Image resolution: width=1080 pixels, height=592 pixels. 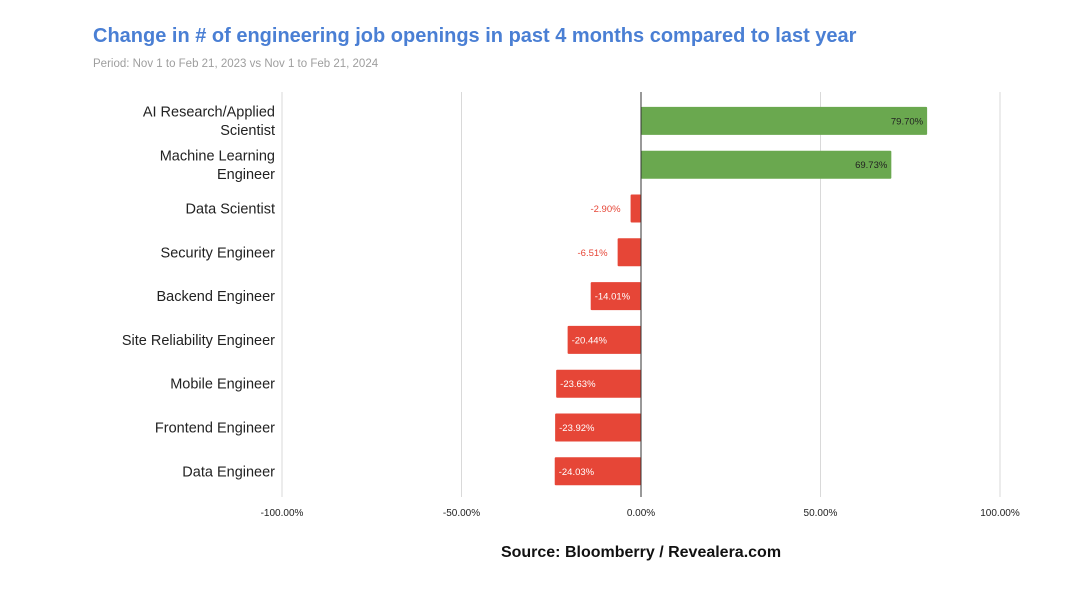 I want to click on bar-value-label: -6.51%, so click(x=593, y=253).